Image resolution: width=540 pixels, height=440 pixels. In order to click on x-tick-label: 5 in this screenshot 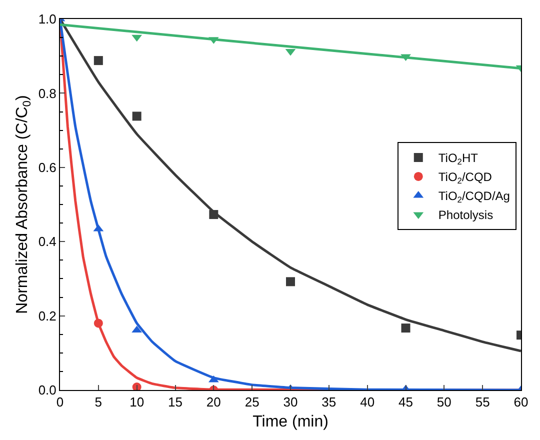, I will do `click(98, 402)`.